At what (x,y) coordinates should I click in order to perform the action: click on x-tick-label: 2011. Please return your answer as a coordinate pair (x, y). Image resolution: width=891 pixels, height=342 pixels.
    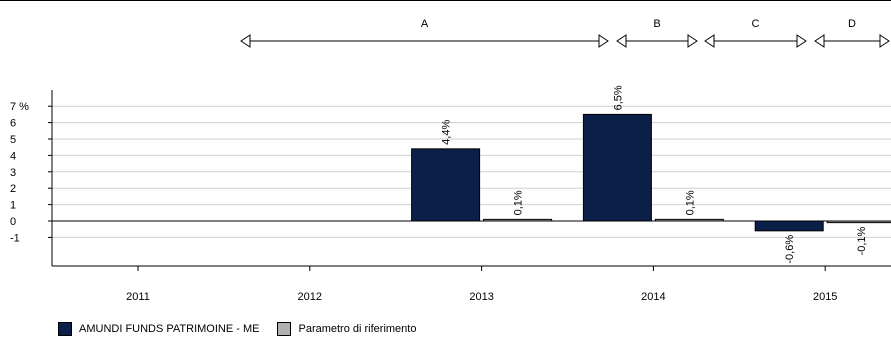
    Looking at the image, I should click on (138, 297).